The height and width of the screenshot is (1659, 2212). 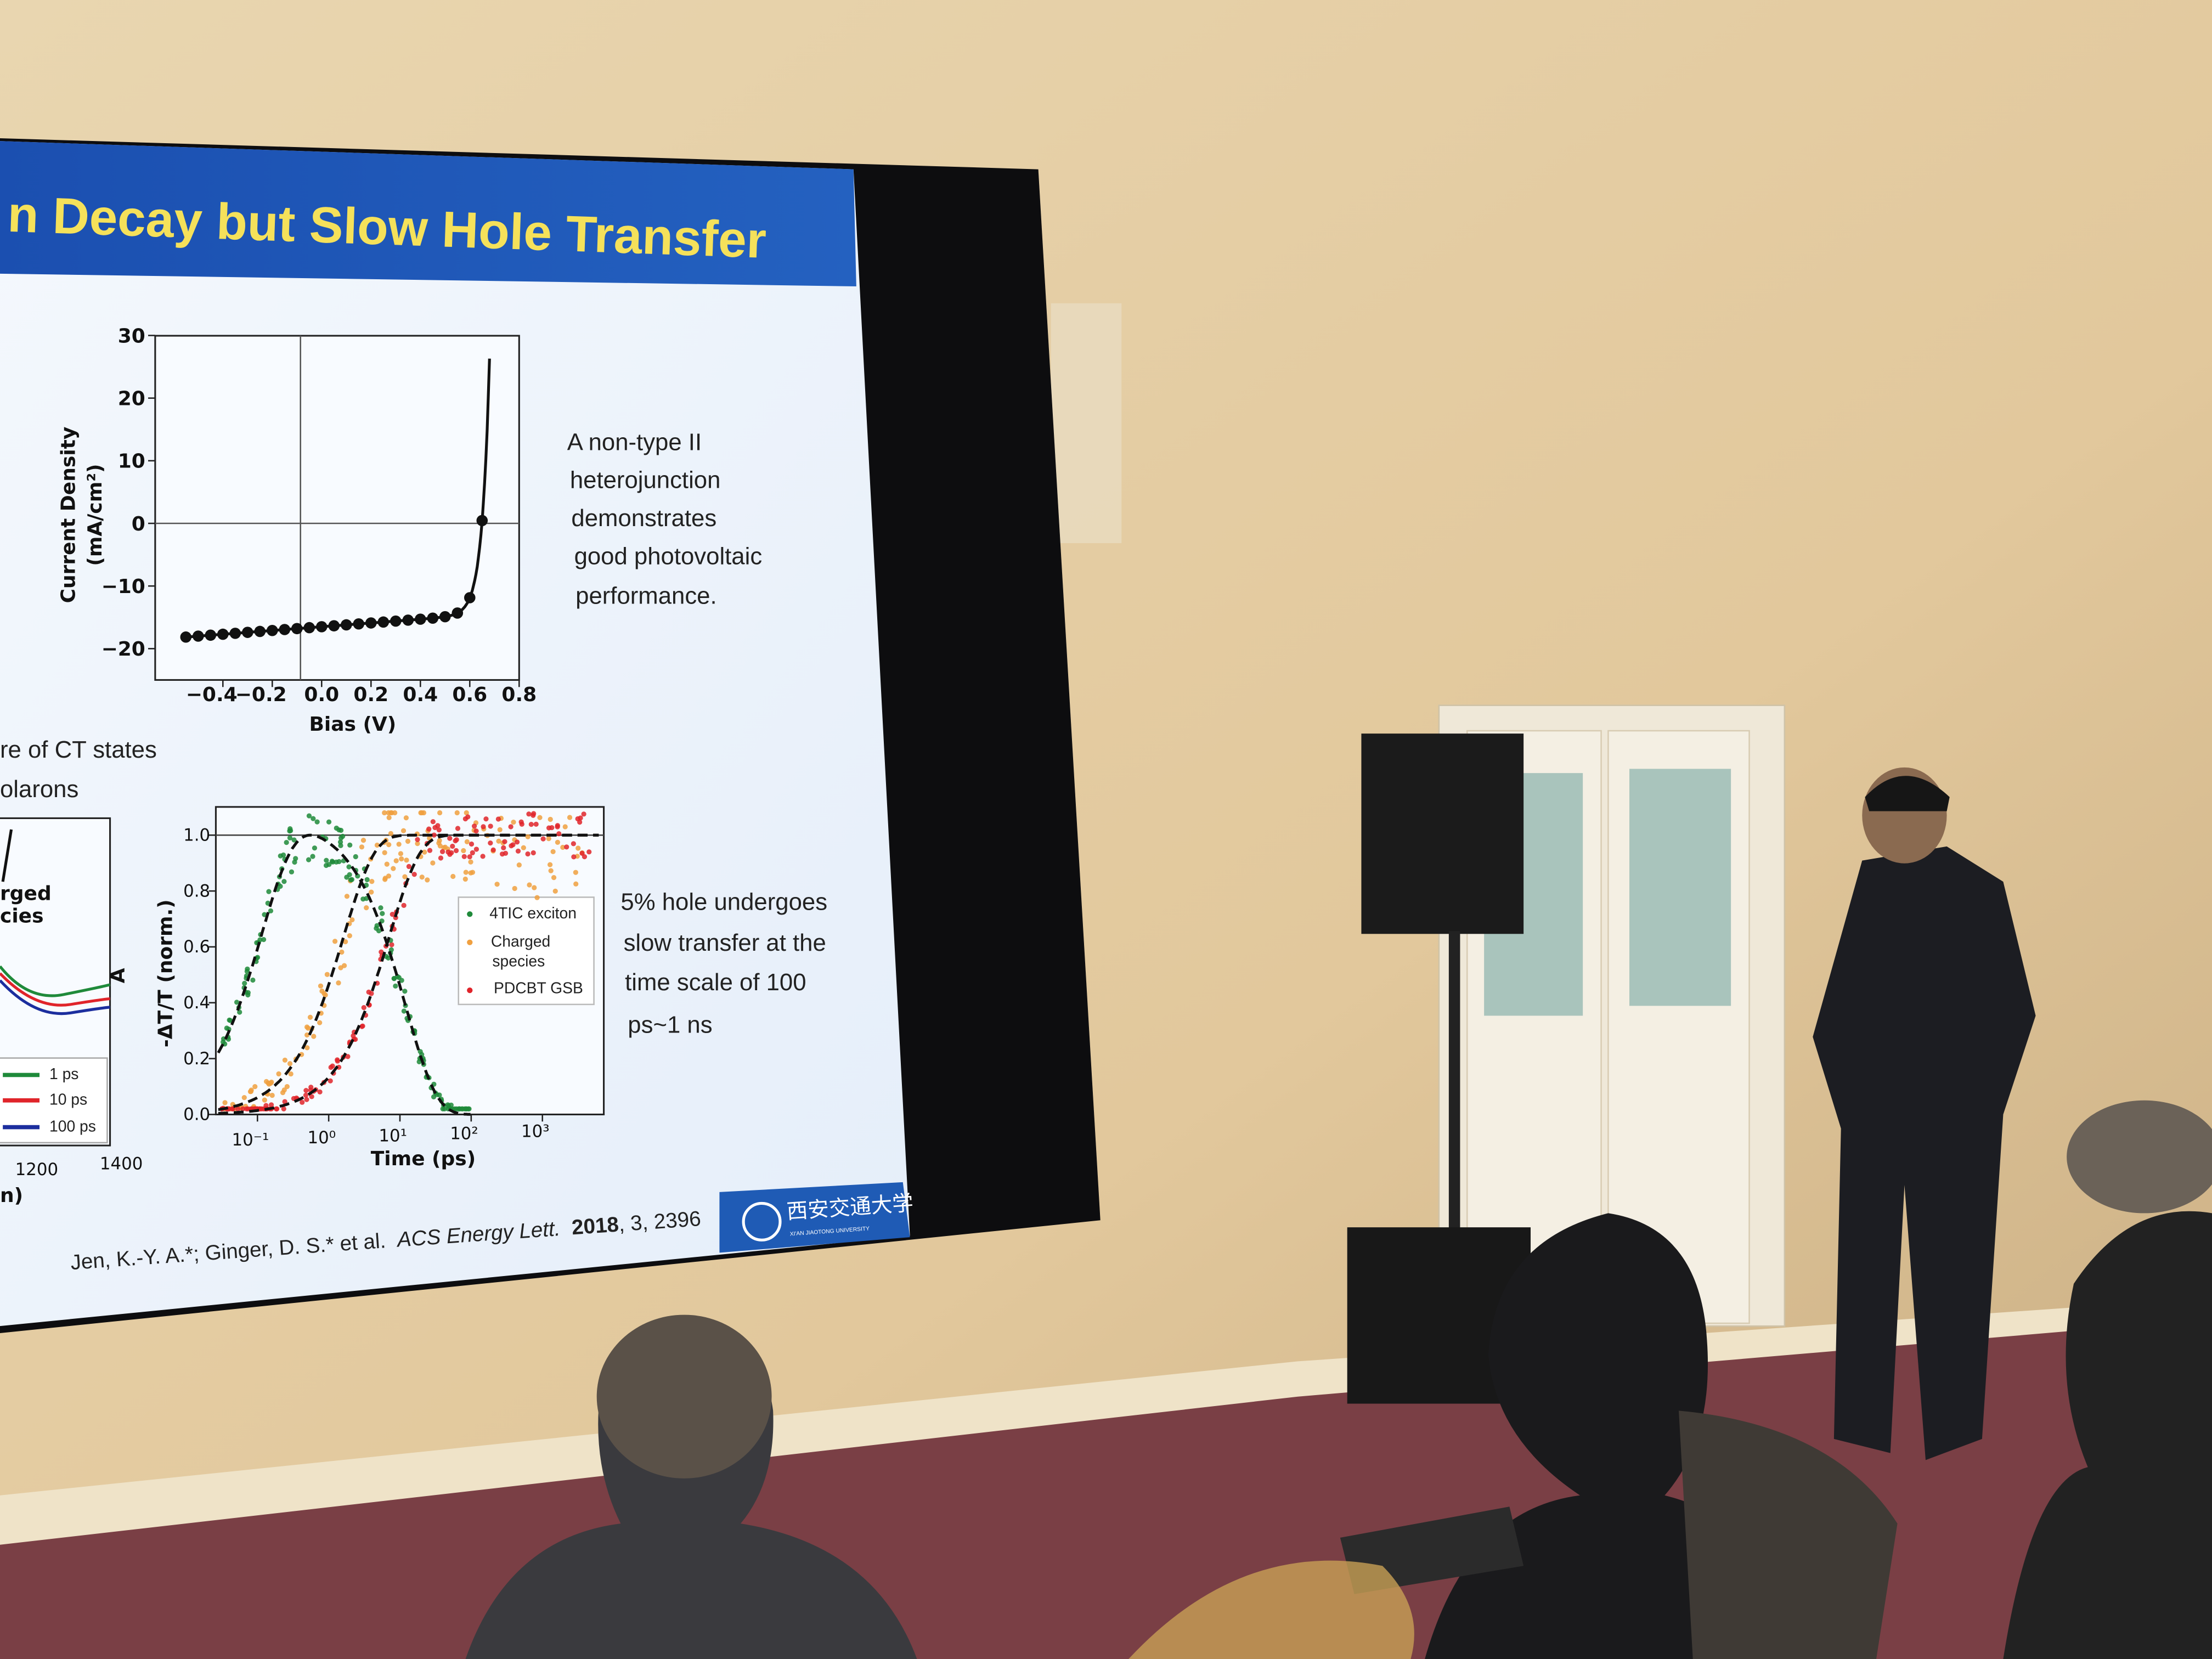 I want to click on y-tick-label: −20, so click(x=123, y=649).